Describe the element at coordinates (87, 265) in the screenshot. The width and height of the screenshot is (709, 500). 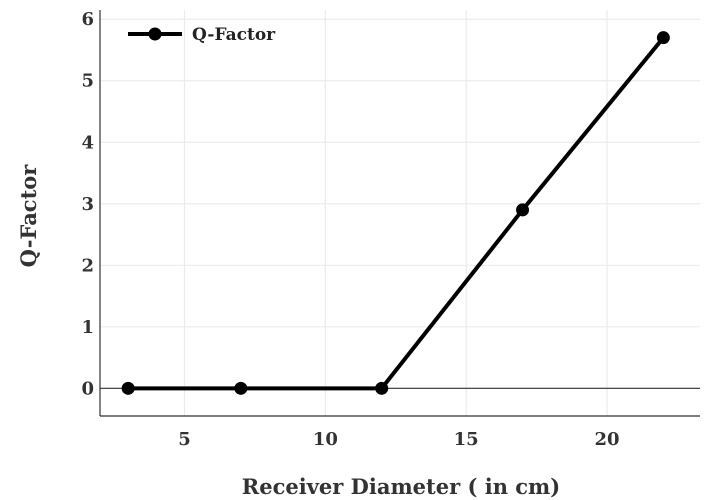
I see `y-tick-label: 2` at that location.